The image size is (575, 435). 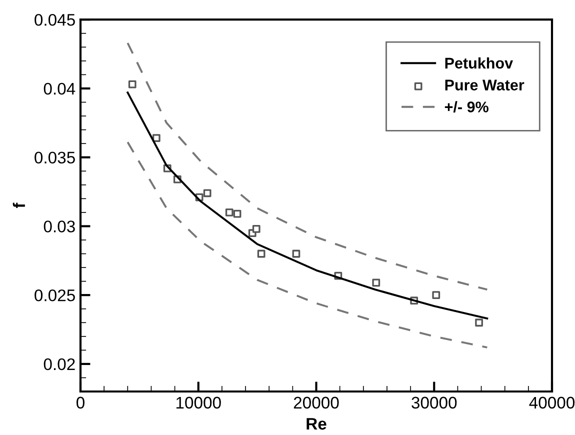 I want to click on y-tick-label: 0.03, so click(x=59, y=226).